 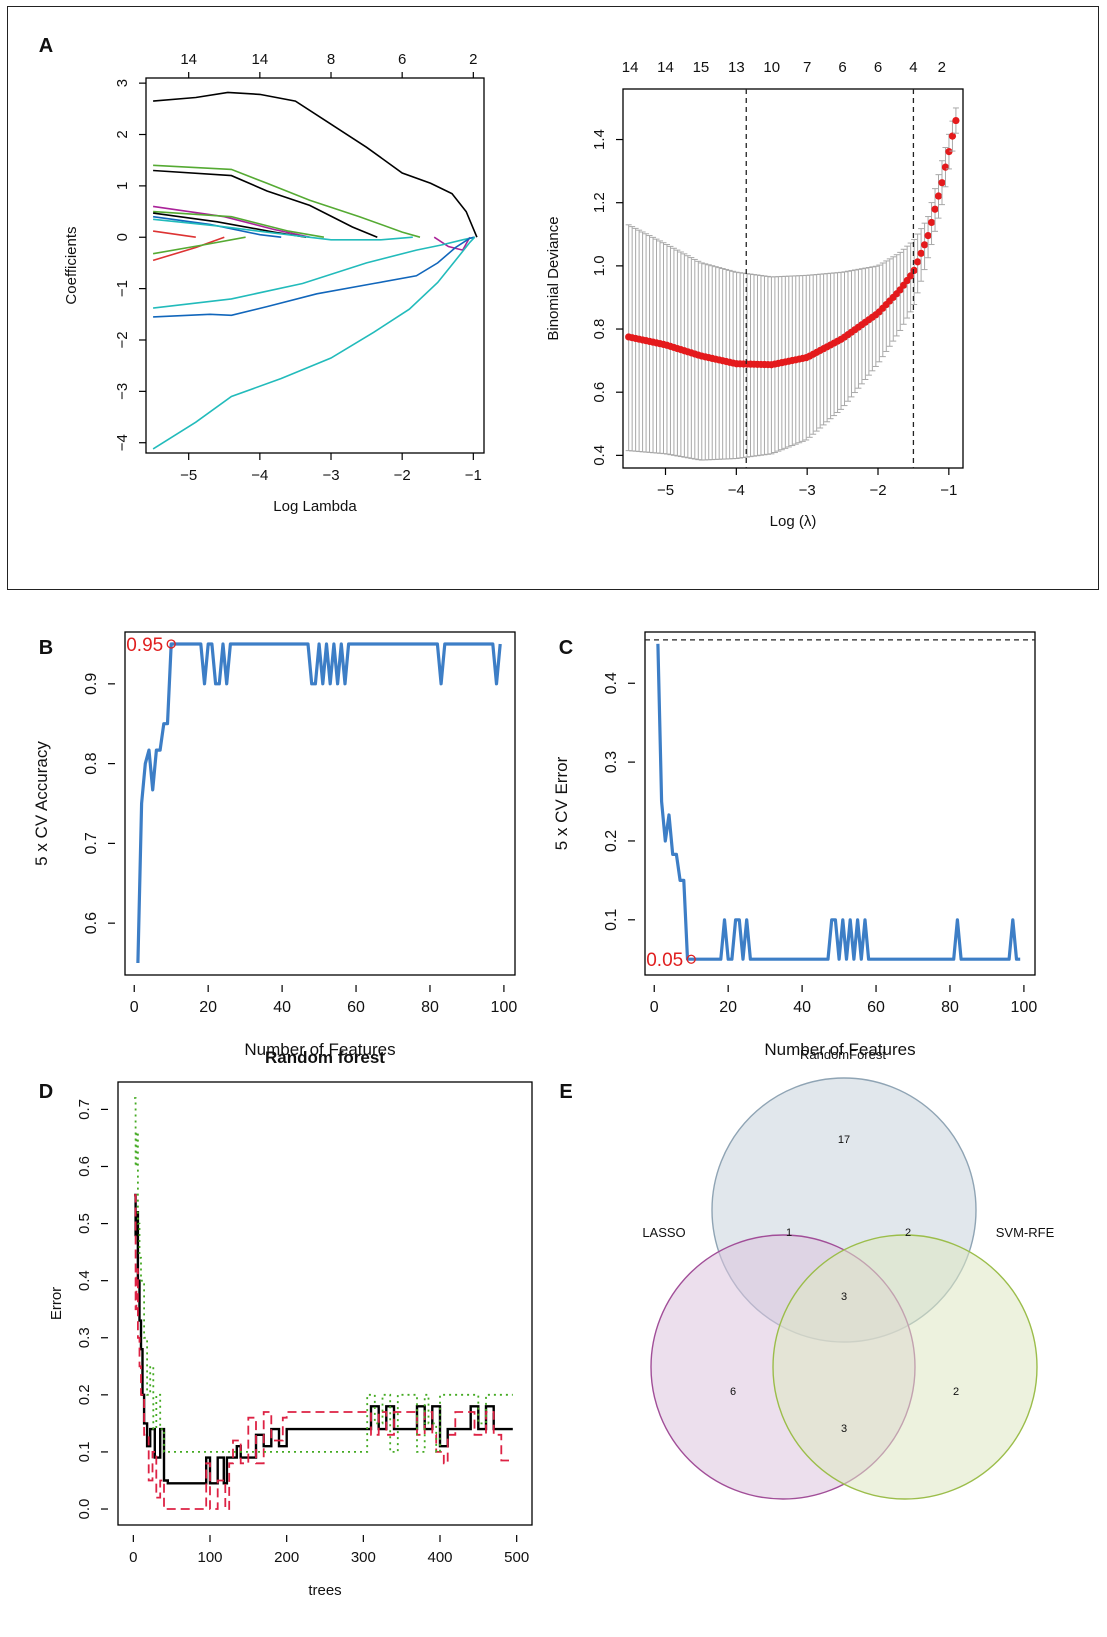 What do you see at coordinates (122, 288) in the screenshot?
I see `a1-y-tick-label: −1` at bounding box center [122, 288].